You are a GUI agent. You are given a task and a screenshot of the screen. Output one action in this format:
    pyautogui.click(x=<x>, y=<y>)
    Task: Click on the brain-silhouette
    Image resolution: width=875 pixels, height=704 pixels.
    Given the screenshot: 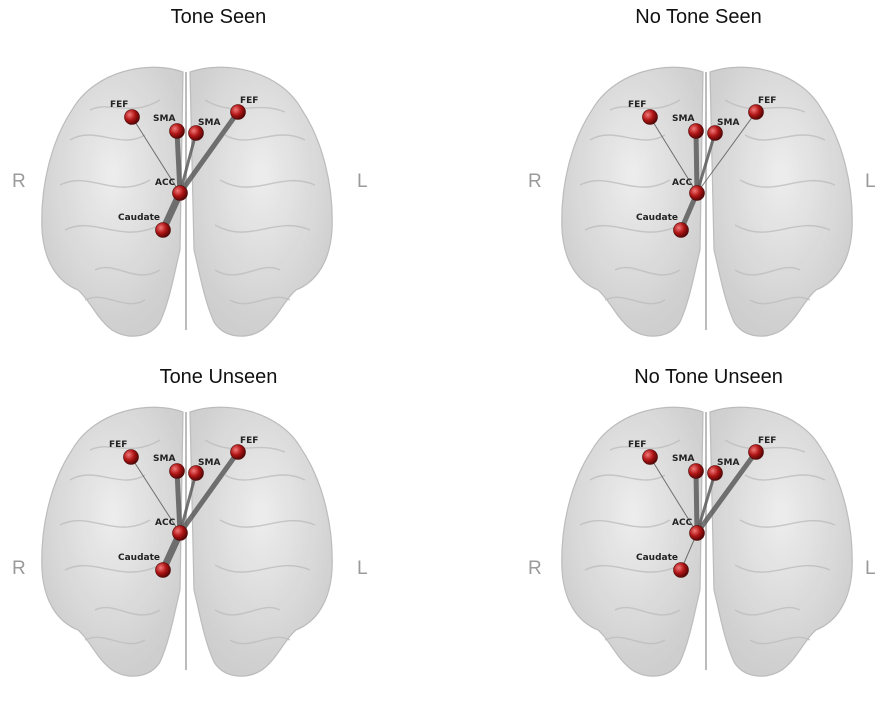 What is the action you would take?
    pyautogui.click(x=187, y=201)
    